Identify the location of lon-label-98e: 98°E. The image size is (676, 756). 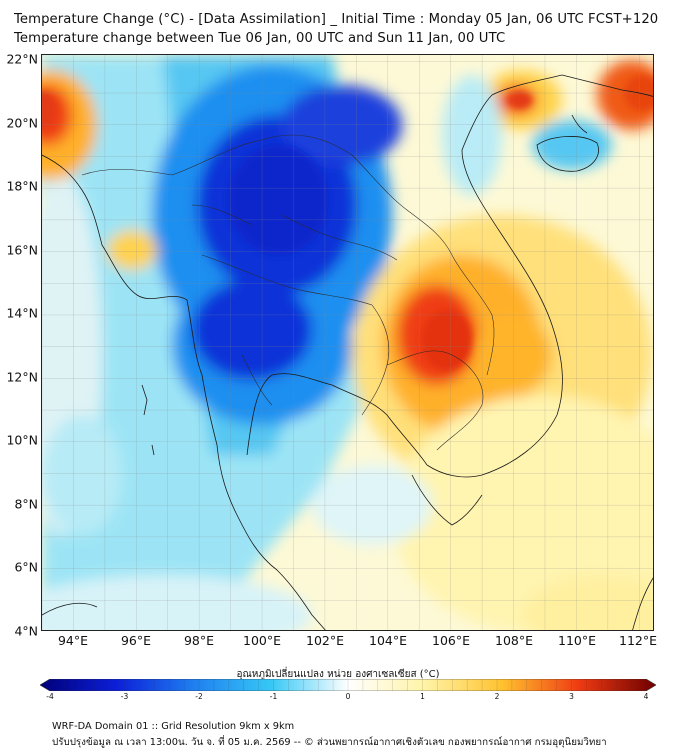
(199, 640).